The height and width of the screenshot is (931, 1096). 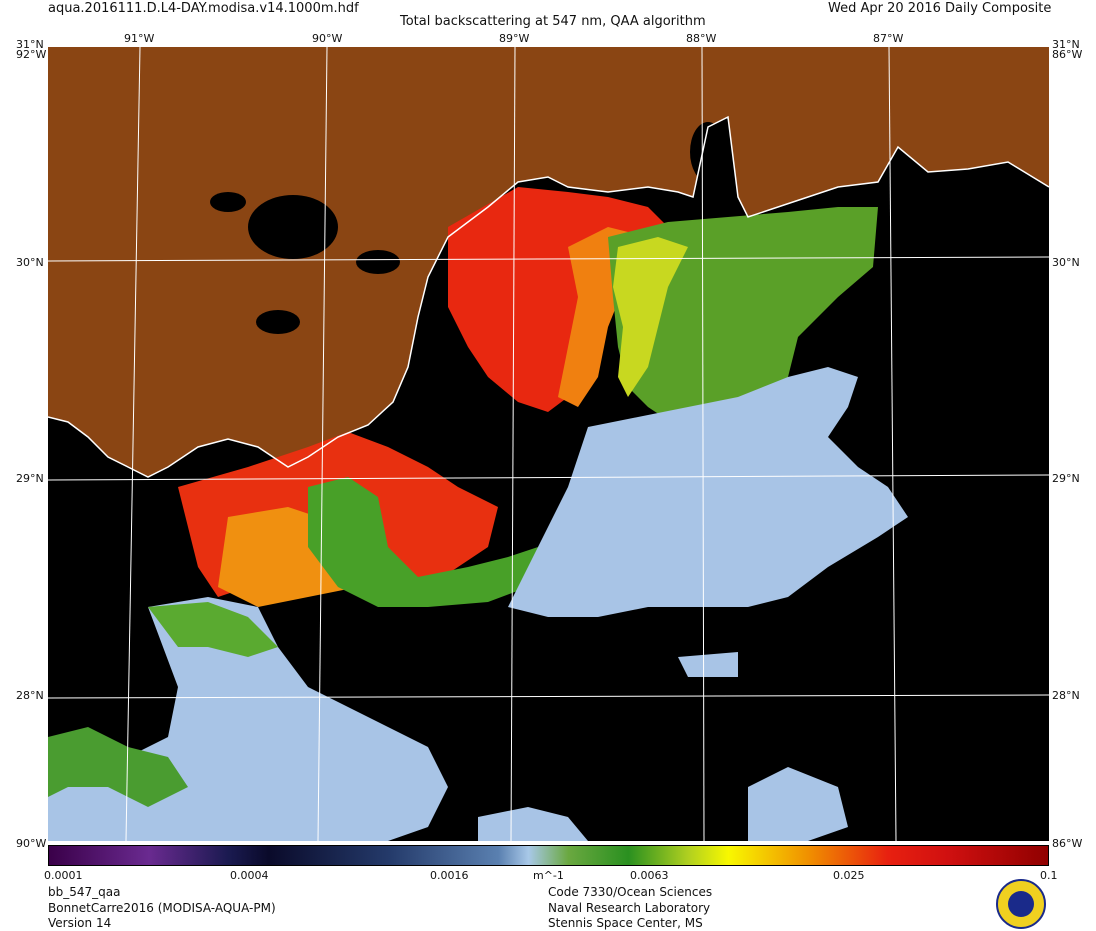 I want to click on plume-green-south, so click(x=423, y=542).